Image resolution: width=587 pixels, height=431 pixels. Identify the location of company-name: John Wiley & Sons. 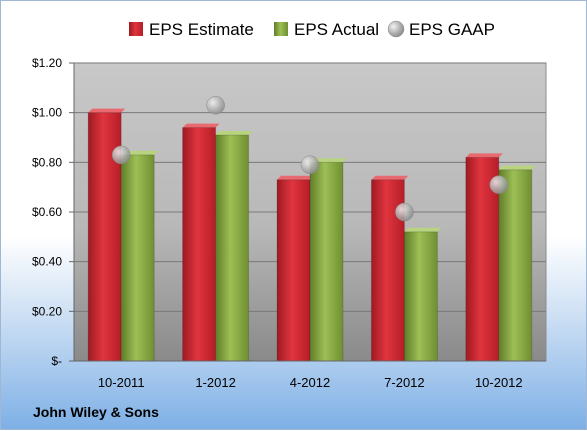
(96, 412).